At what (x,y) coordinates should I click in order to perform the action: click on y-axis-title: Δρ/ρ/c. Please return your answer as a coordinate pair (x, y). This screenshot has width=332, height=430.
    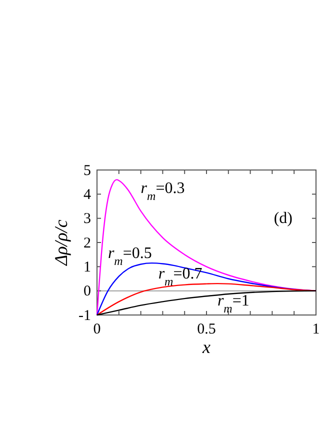
    Looking at the image, I should click on (61, 243).